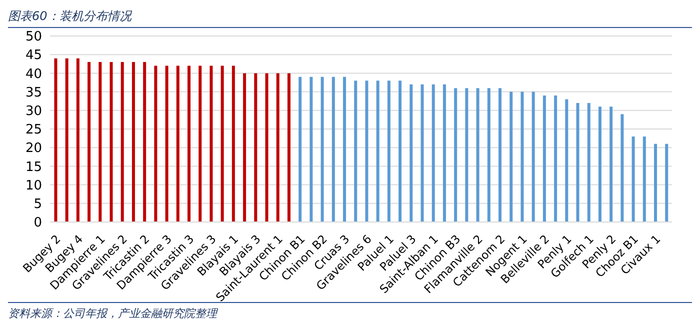 This screenshot has height=329, width=700. What do you see at coordinates (33, 130) in the screenshot?
I see `y-tick-label: 25` at bounding box center [33, 130].